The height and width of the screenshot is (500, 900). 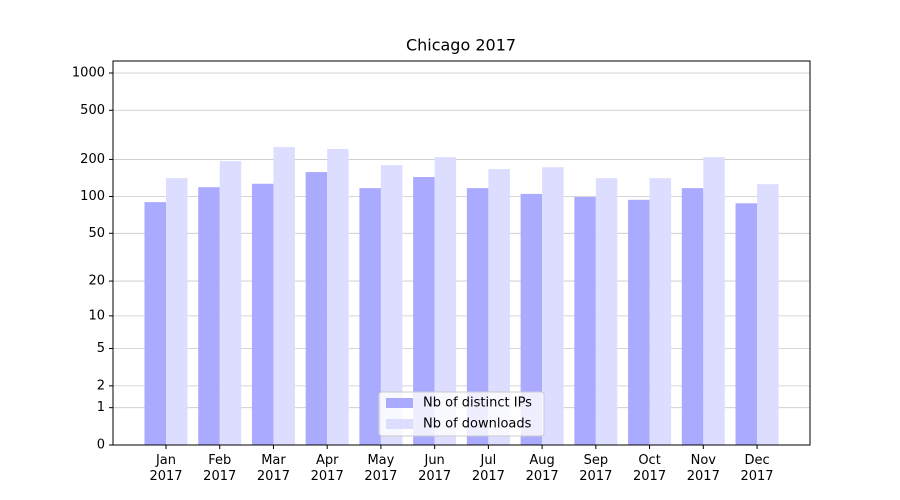 What do you see at coordinates (650, 468) in the screenshot?
I see `x-tick-label: Oct 2017` at bounding box center [650, 468].